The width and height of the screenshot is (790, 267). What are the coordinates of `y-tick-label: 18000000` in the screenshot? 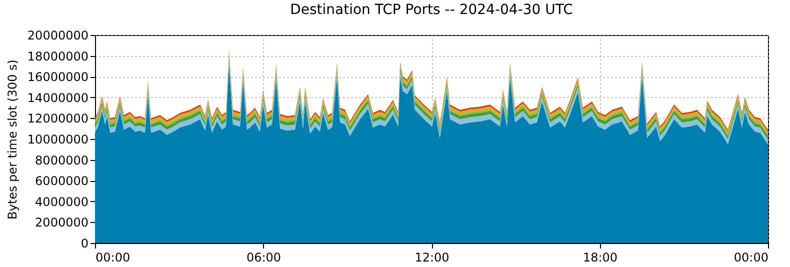 It's located at (57, 56).